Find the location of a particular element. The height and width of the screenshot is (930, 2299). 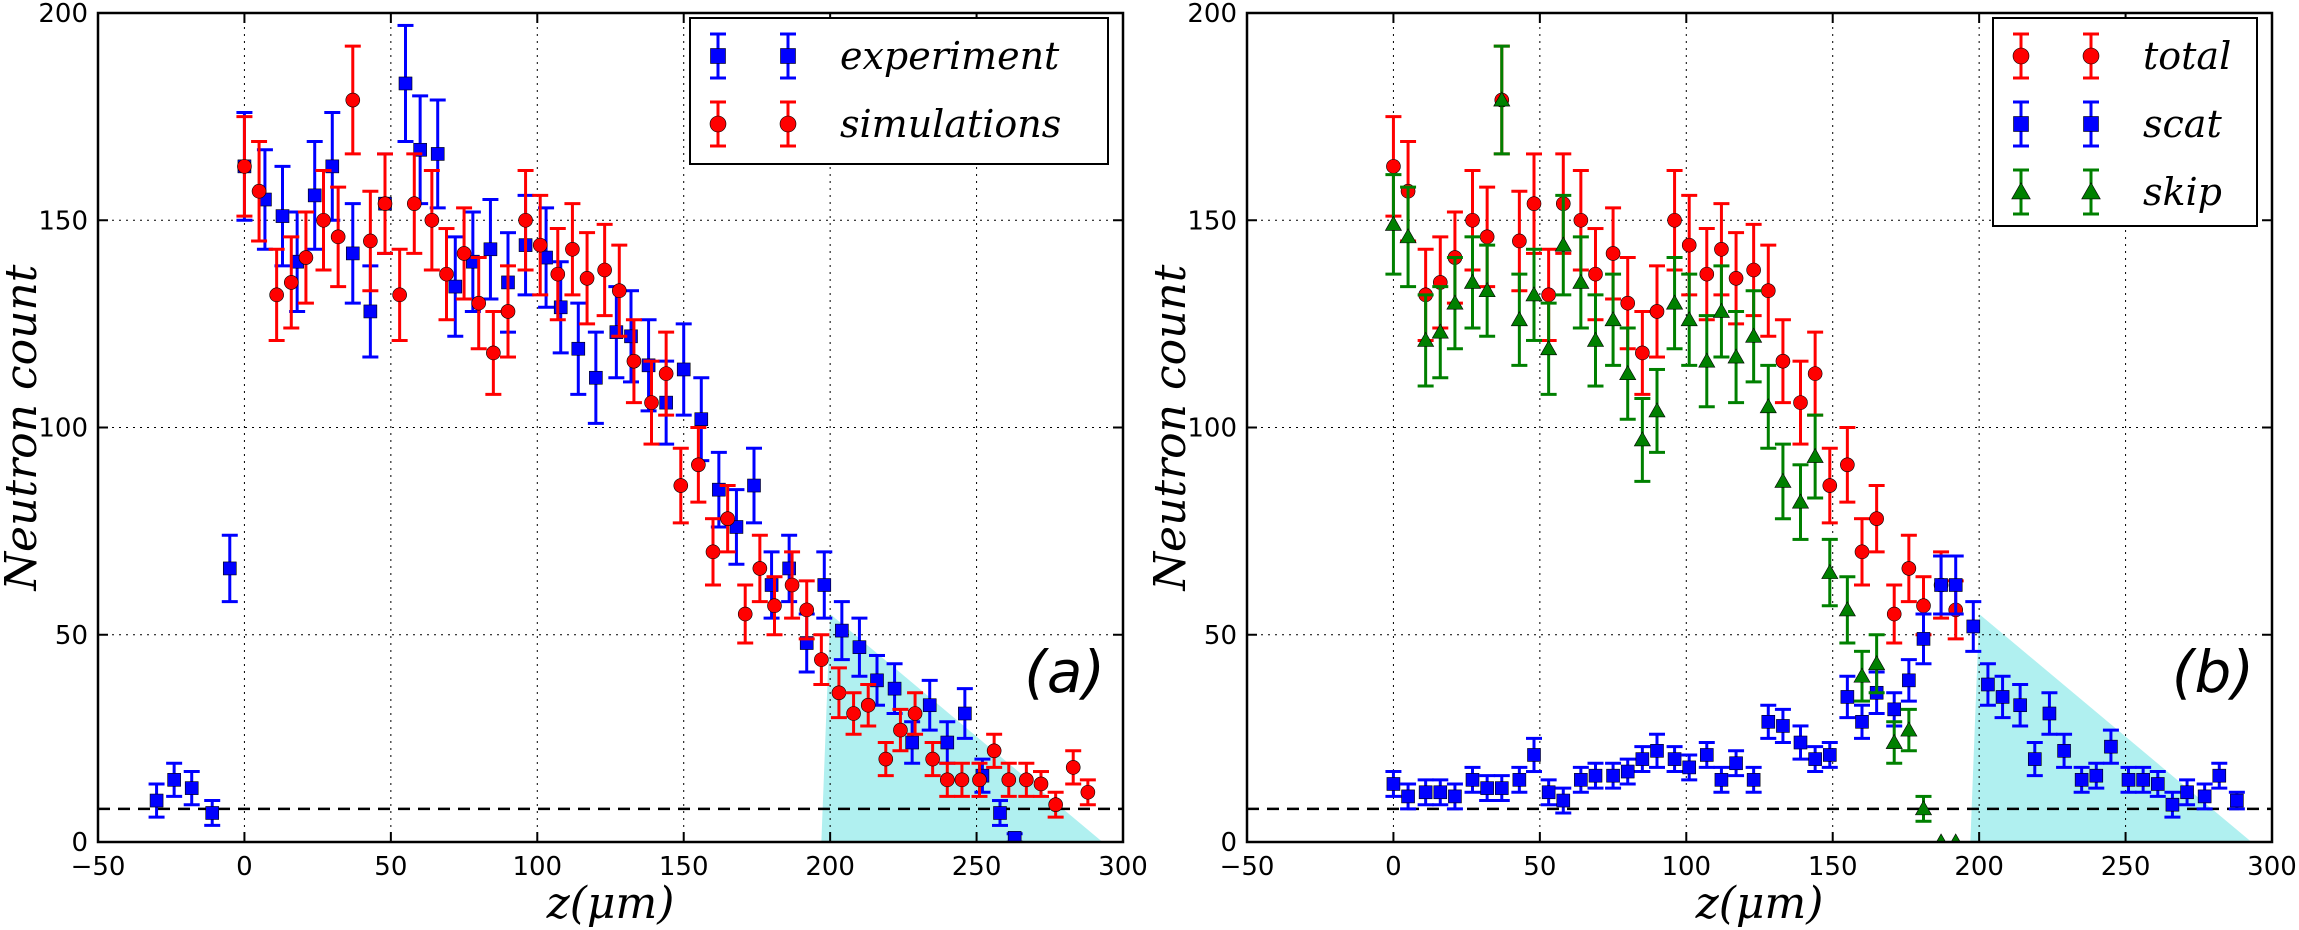

chart-a-xtick-label: 300 is located at coordinates (1123, 867).